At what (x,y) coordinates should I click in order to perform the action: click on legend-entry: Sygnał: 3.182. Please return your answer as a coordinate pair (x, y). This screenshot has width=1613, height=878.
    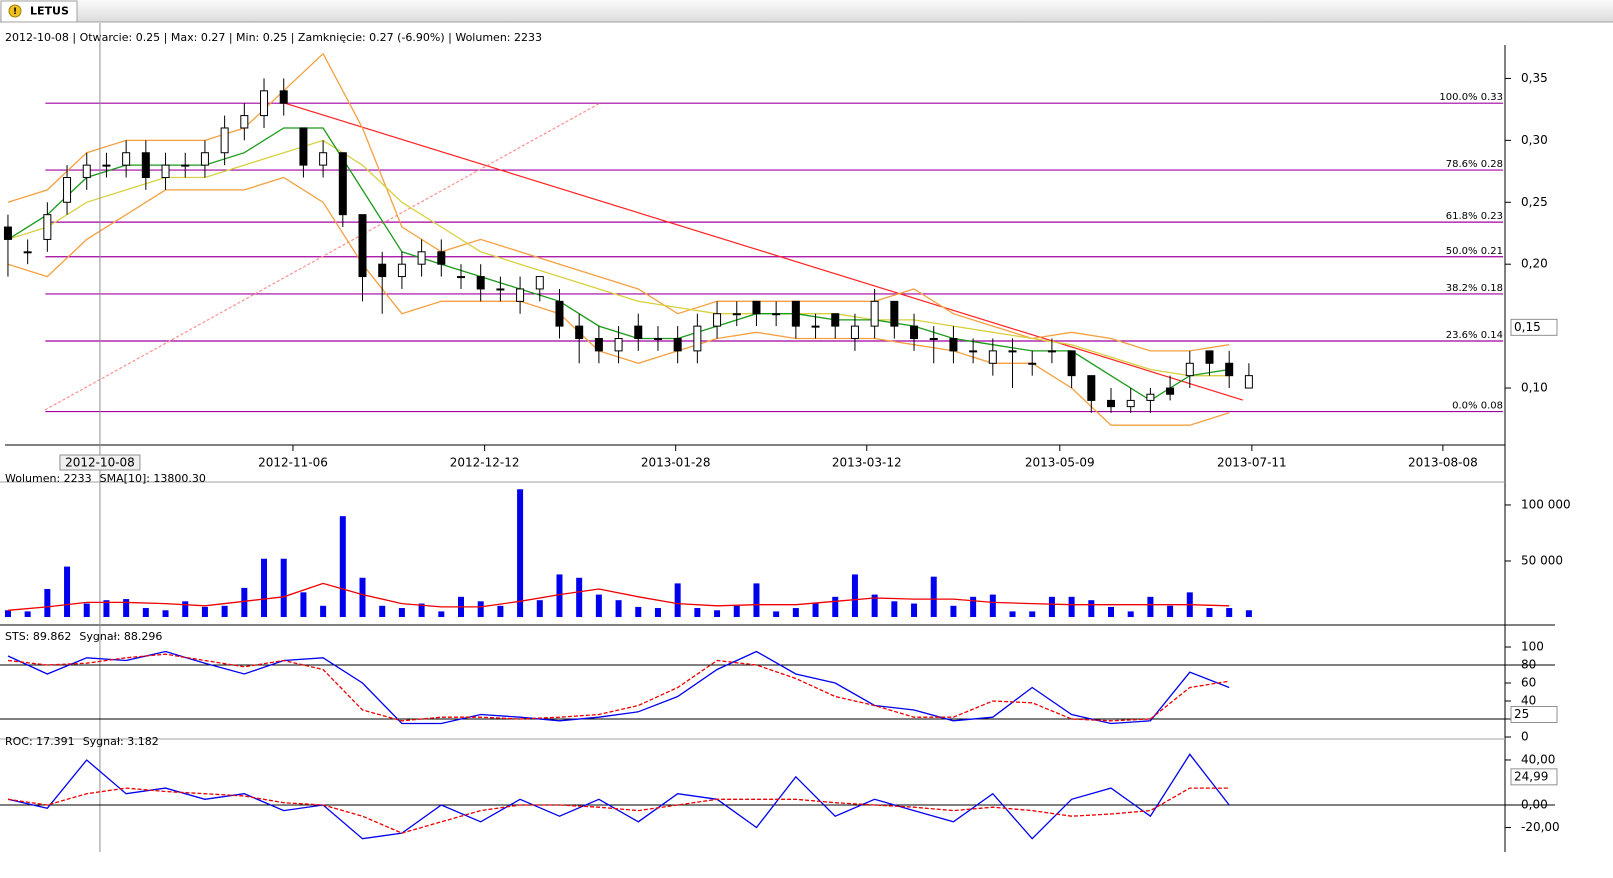
    Looking at the image, I should click on (121, 741).